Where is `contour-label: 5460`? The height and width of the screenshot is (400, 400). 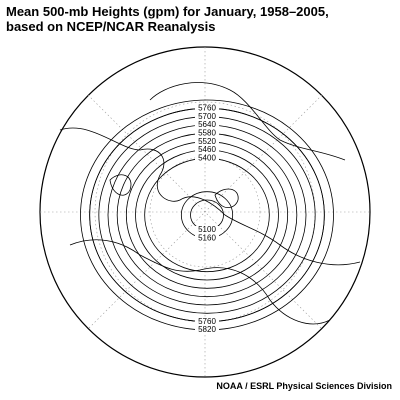 contour-label: 5460 is located at coordinates (207, 149).